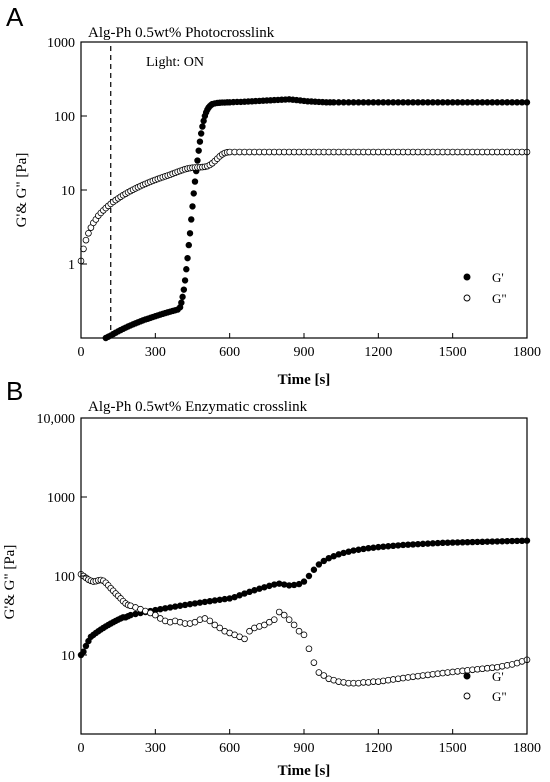 Image resolution: width=550 pixels, height=782 pixels. Describe the element at coordinates (467, 298) in the screenshot. I see `legend-marker-g-double-prime-a` at that location.